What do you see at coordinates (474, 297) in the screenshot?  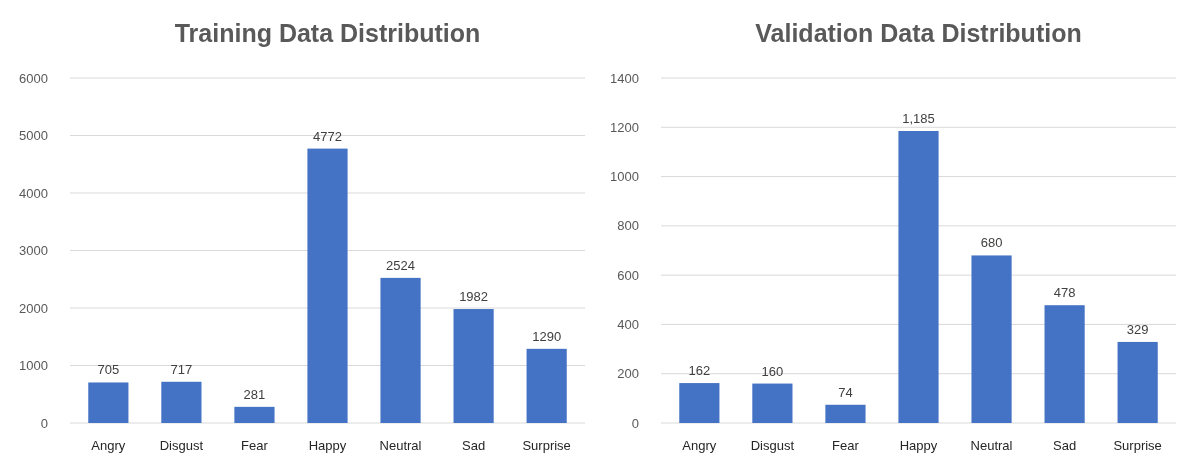 I see `data-label: 1982` at bounding box center [474, 297].